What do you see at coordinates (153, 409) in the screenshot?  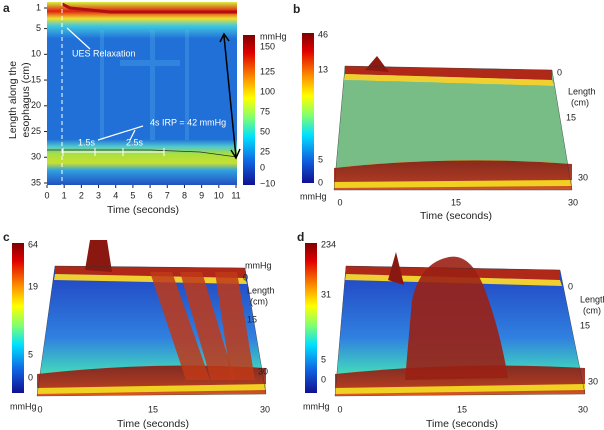 I see `x-tick-label: 15` at bounding box center [153, 409].